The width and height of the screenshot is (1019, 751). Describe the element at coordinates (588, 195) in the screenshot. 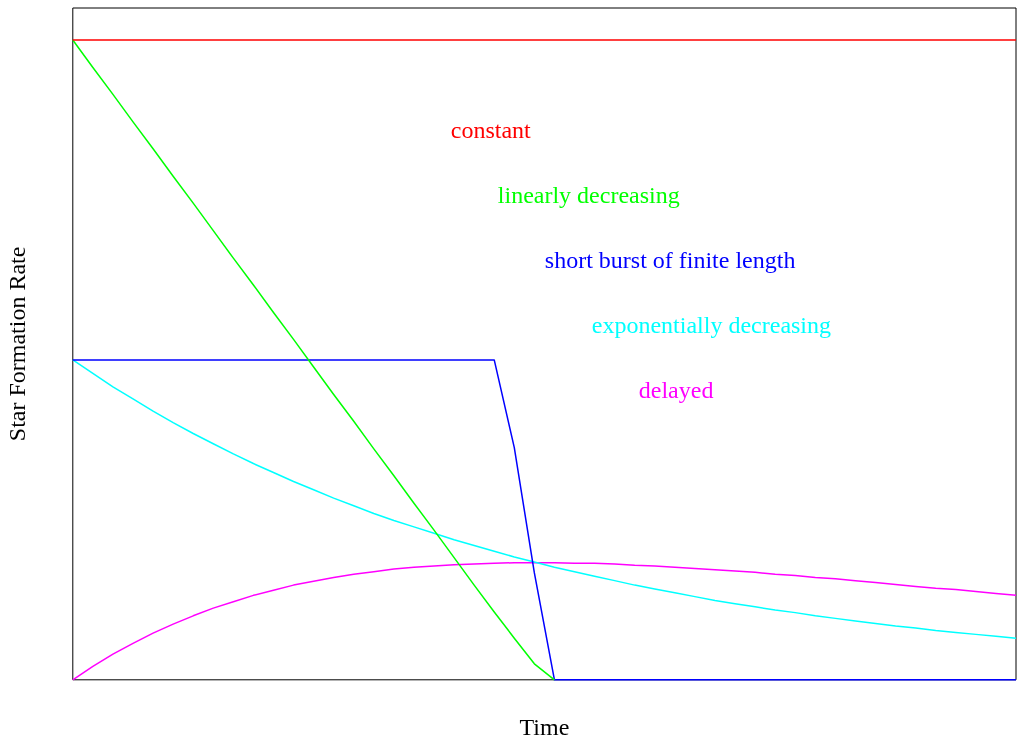

I see `text: linearly decreasing` at that location.